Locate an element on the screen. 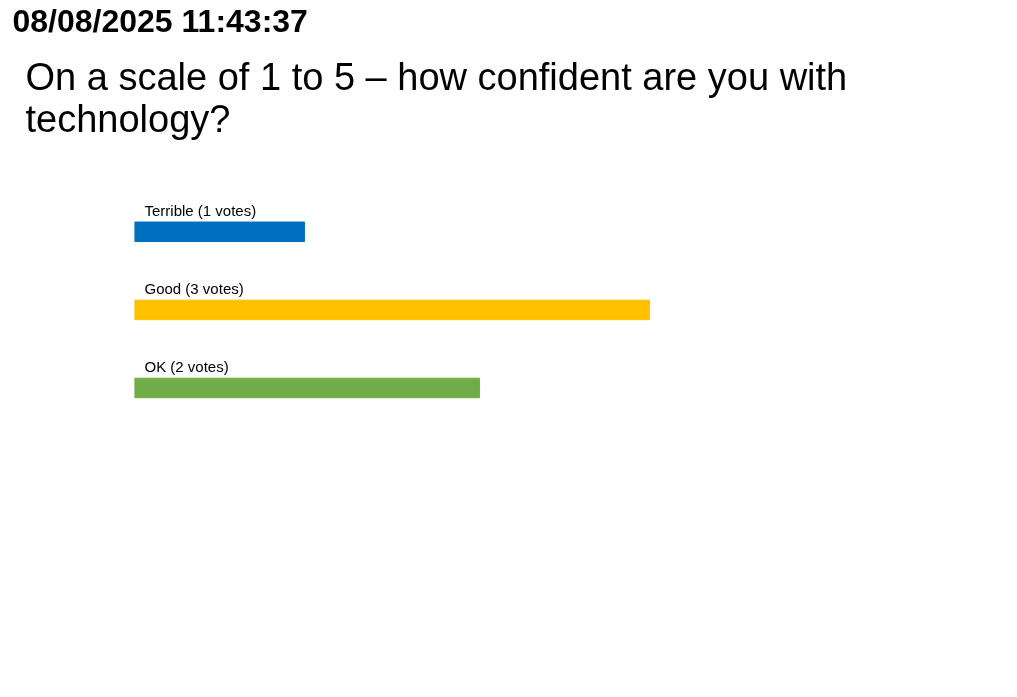  chart-title: On a scale of 1 to 5 – how confident are you with technology? is located at coordinates (436, 97).